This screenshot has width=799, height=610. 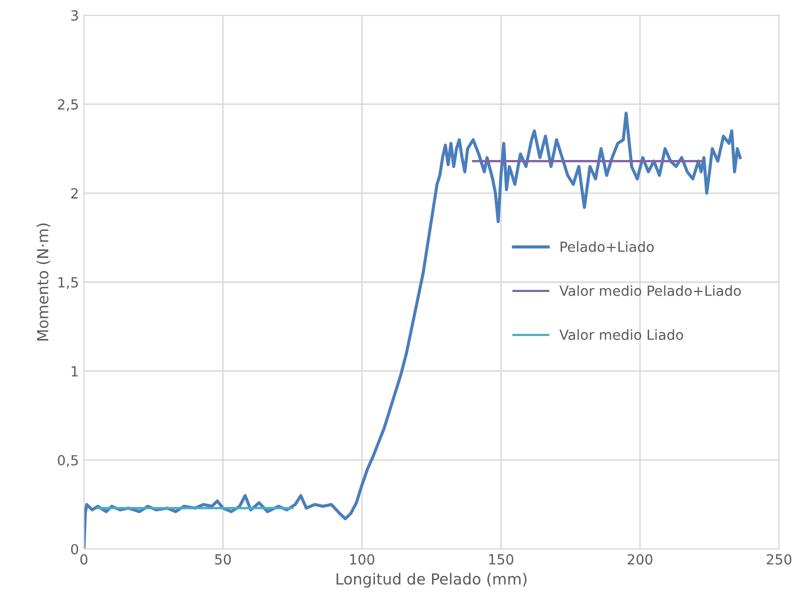 I want to click on x-tick-label: 150, so click(x=501, y=559).